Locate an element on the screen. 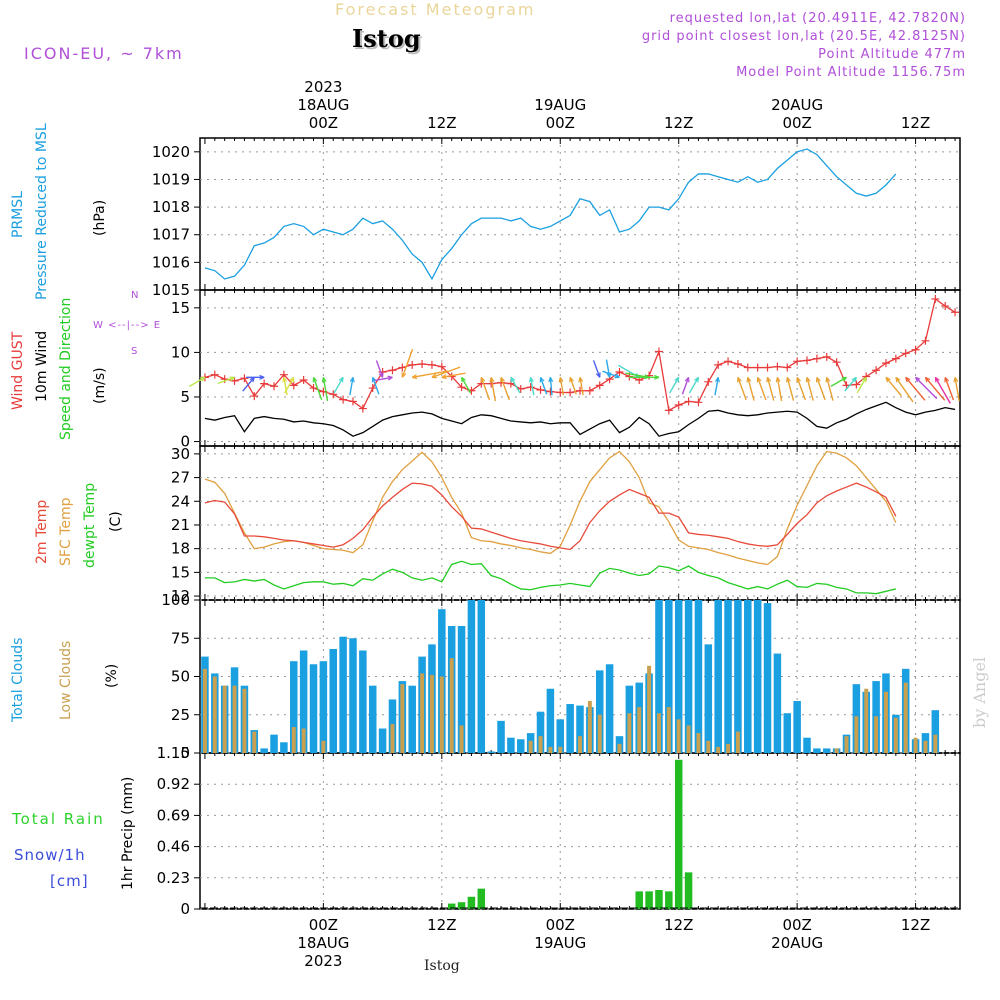  compass-we: W <--|--> E is located at coordinates (127, 325).